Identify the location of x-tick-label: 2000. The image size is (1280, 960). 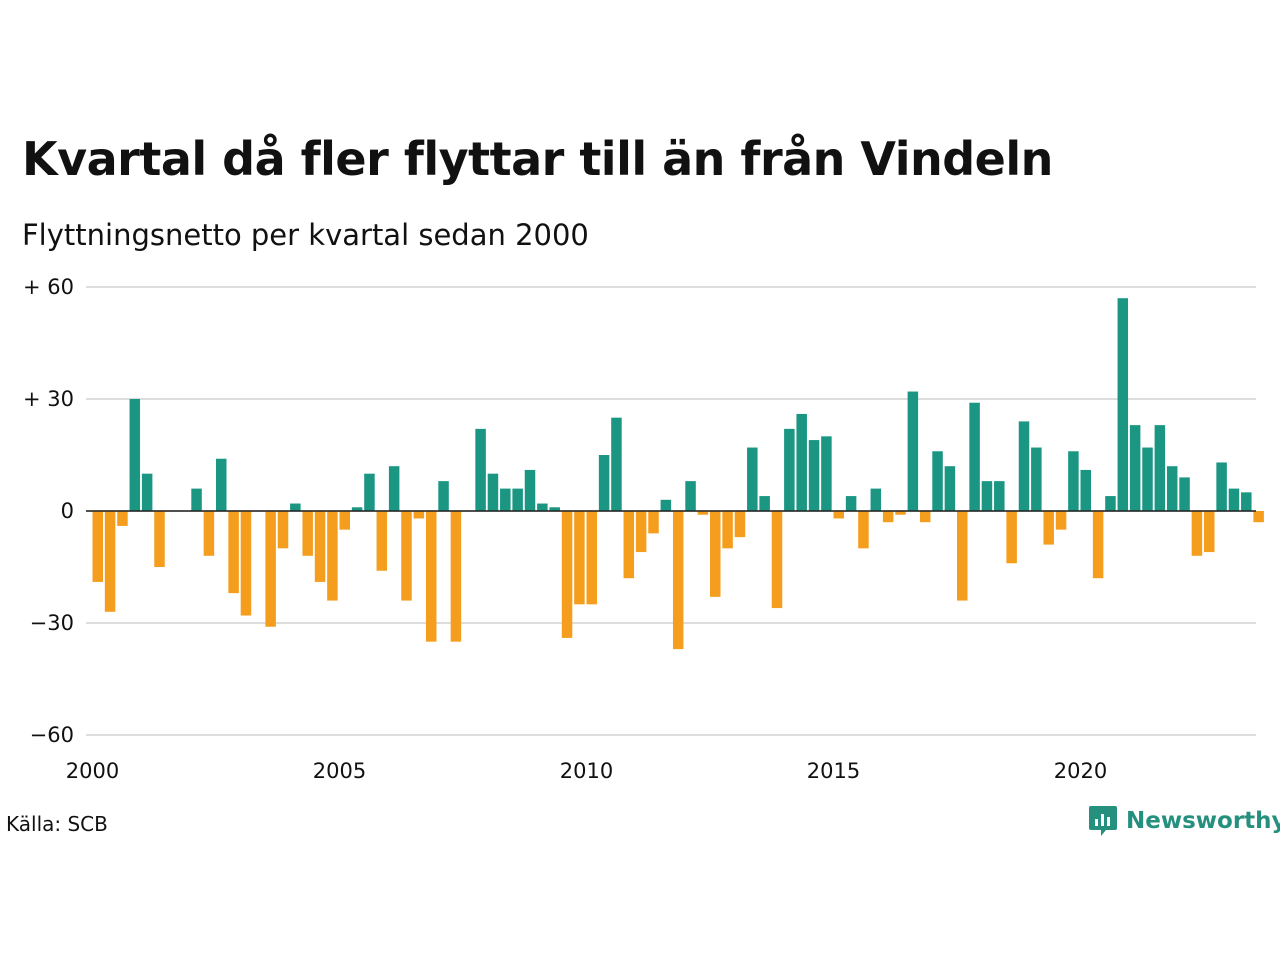
(92, 771).